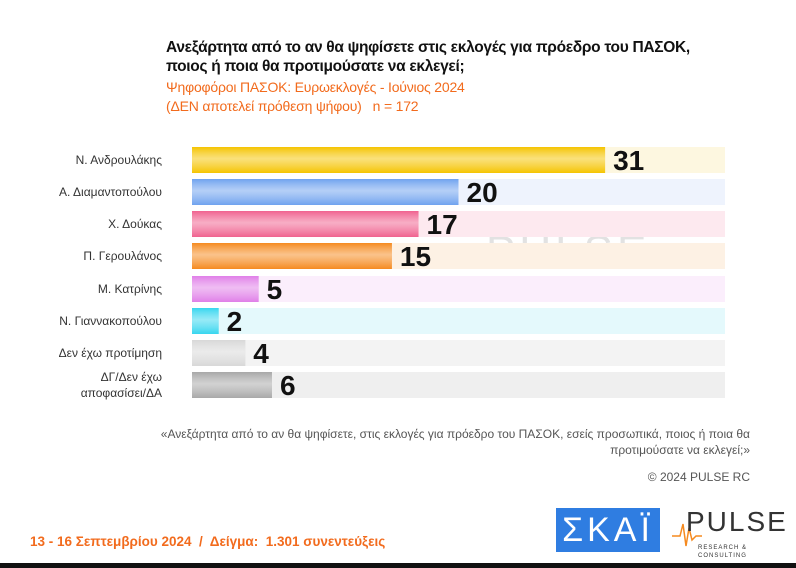 The width and height of the screenshot is (796, 568). Describe the element at coordinates (122, 256) in the screenshot. I see `category-label: Π. Γερουλάνος` at that location.